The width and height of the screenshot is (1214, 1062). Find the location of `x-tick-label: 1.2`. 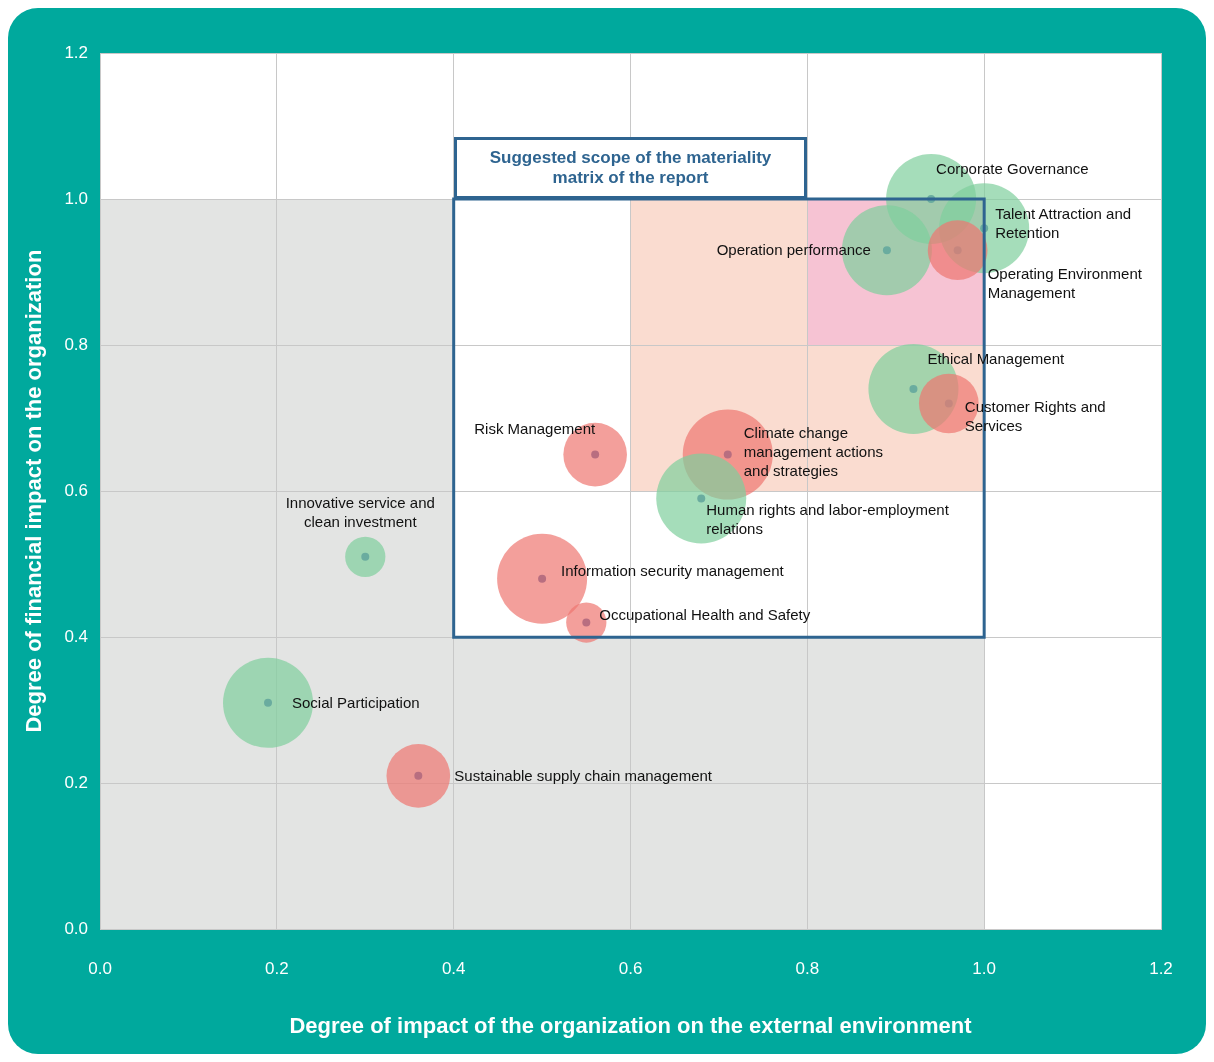

x-tick-label: 1.2 is located at coordinates (1161, 969).